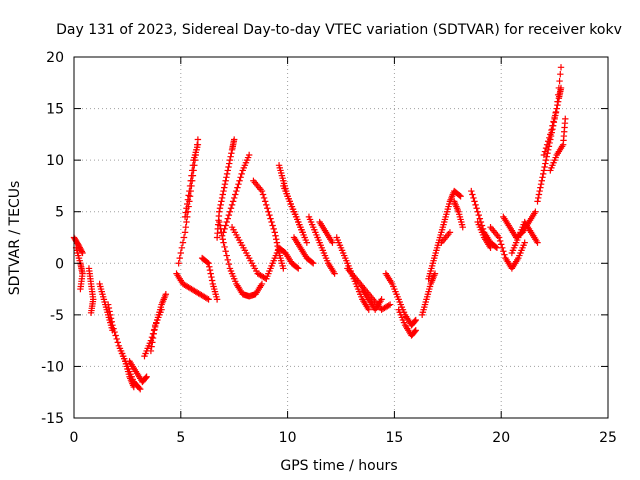 The width and height of the screenshot is (640, 480). I want to click on y-tick-label: -5, so click(57, 316).